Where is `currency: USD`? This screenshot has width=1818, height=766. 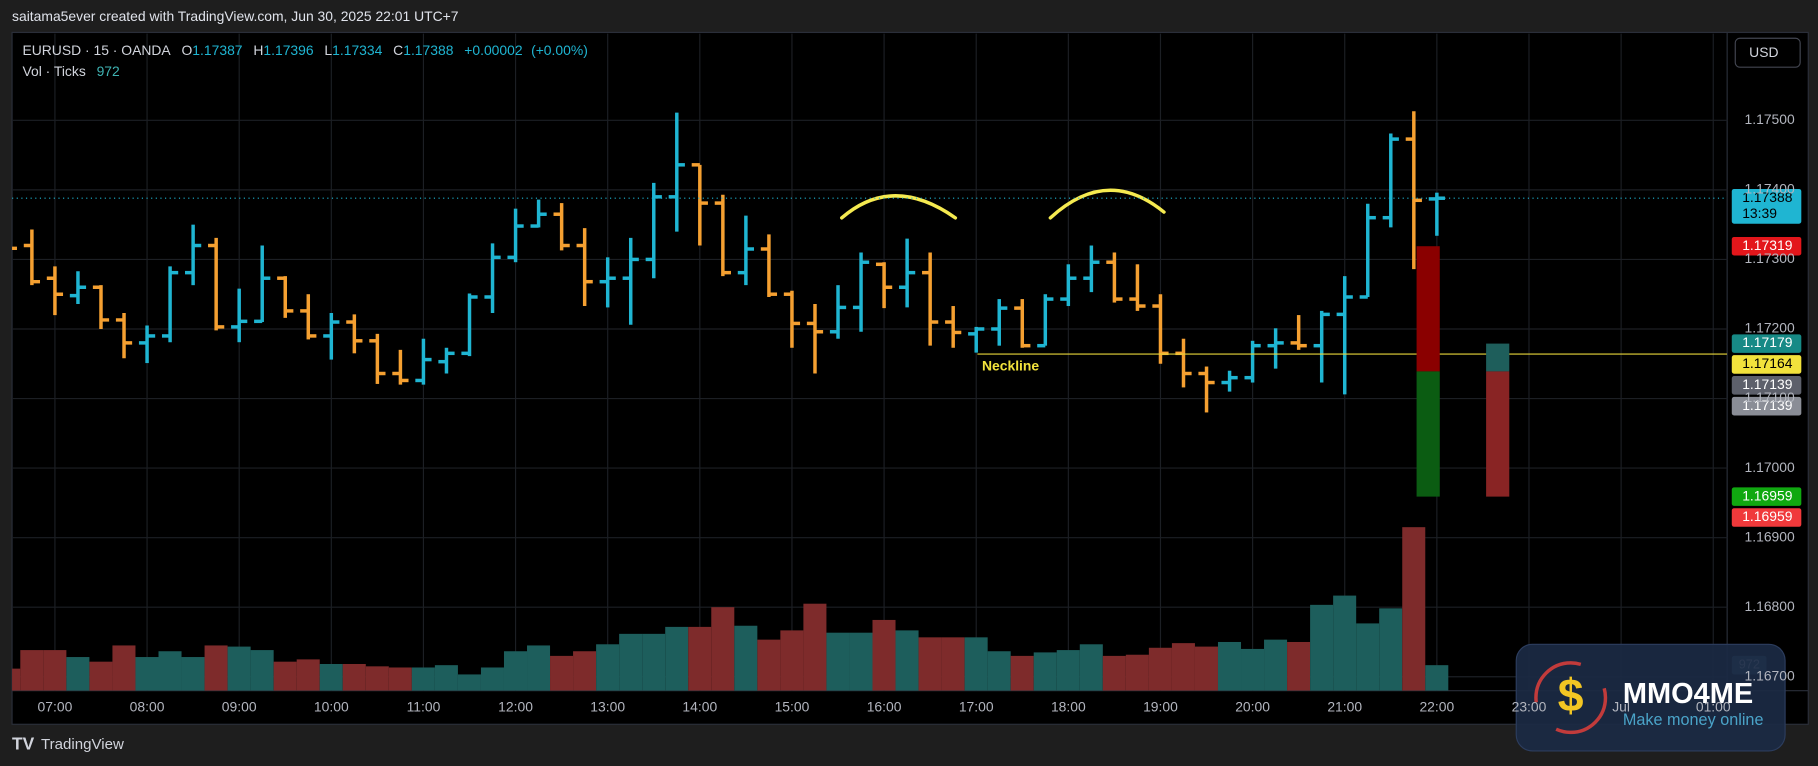 currency: USD is located at coordinates (1763, 52).